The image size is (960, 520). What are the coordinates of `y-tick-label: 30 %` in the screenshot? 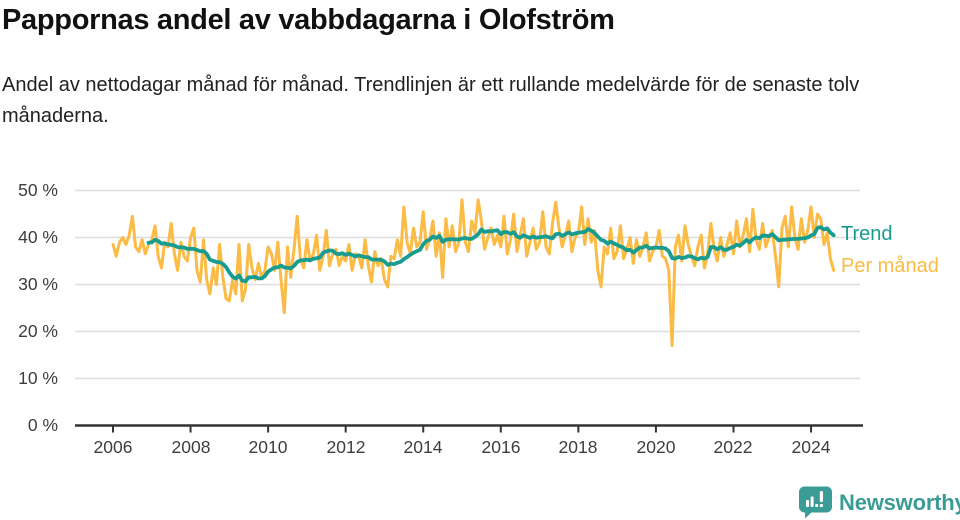 It's located at (38, 284).